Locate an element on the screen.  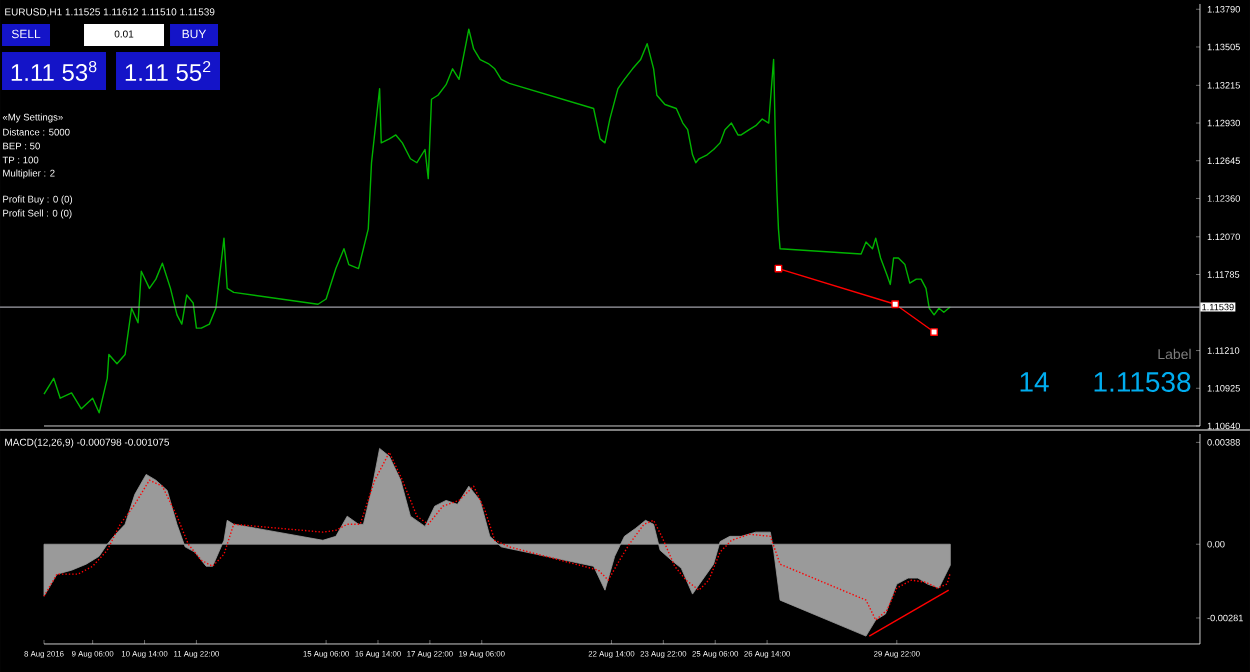
annotation: 1.11 53$^{8}$ is located at coordinates (54, 71).